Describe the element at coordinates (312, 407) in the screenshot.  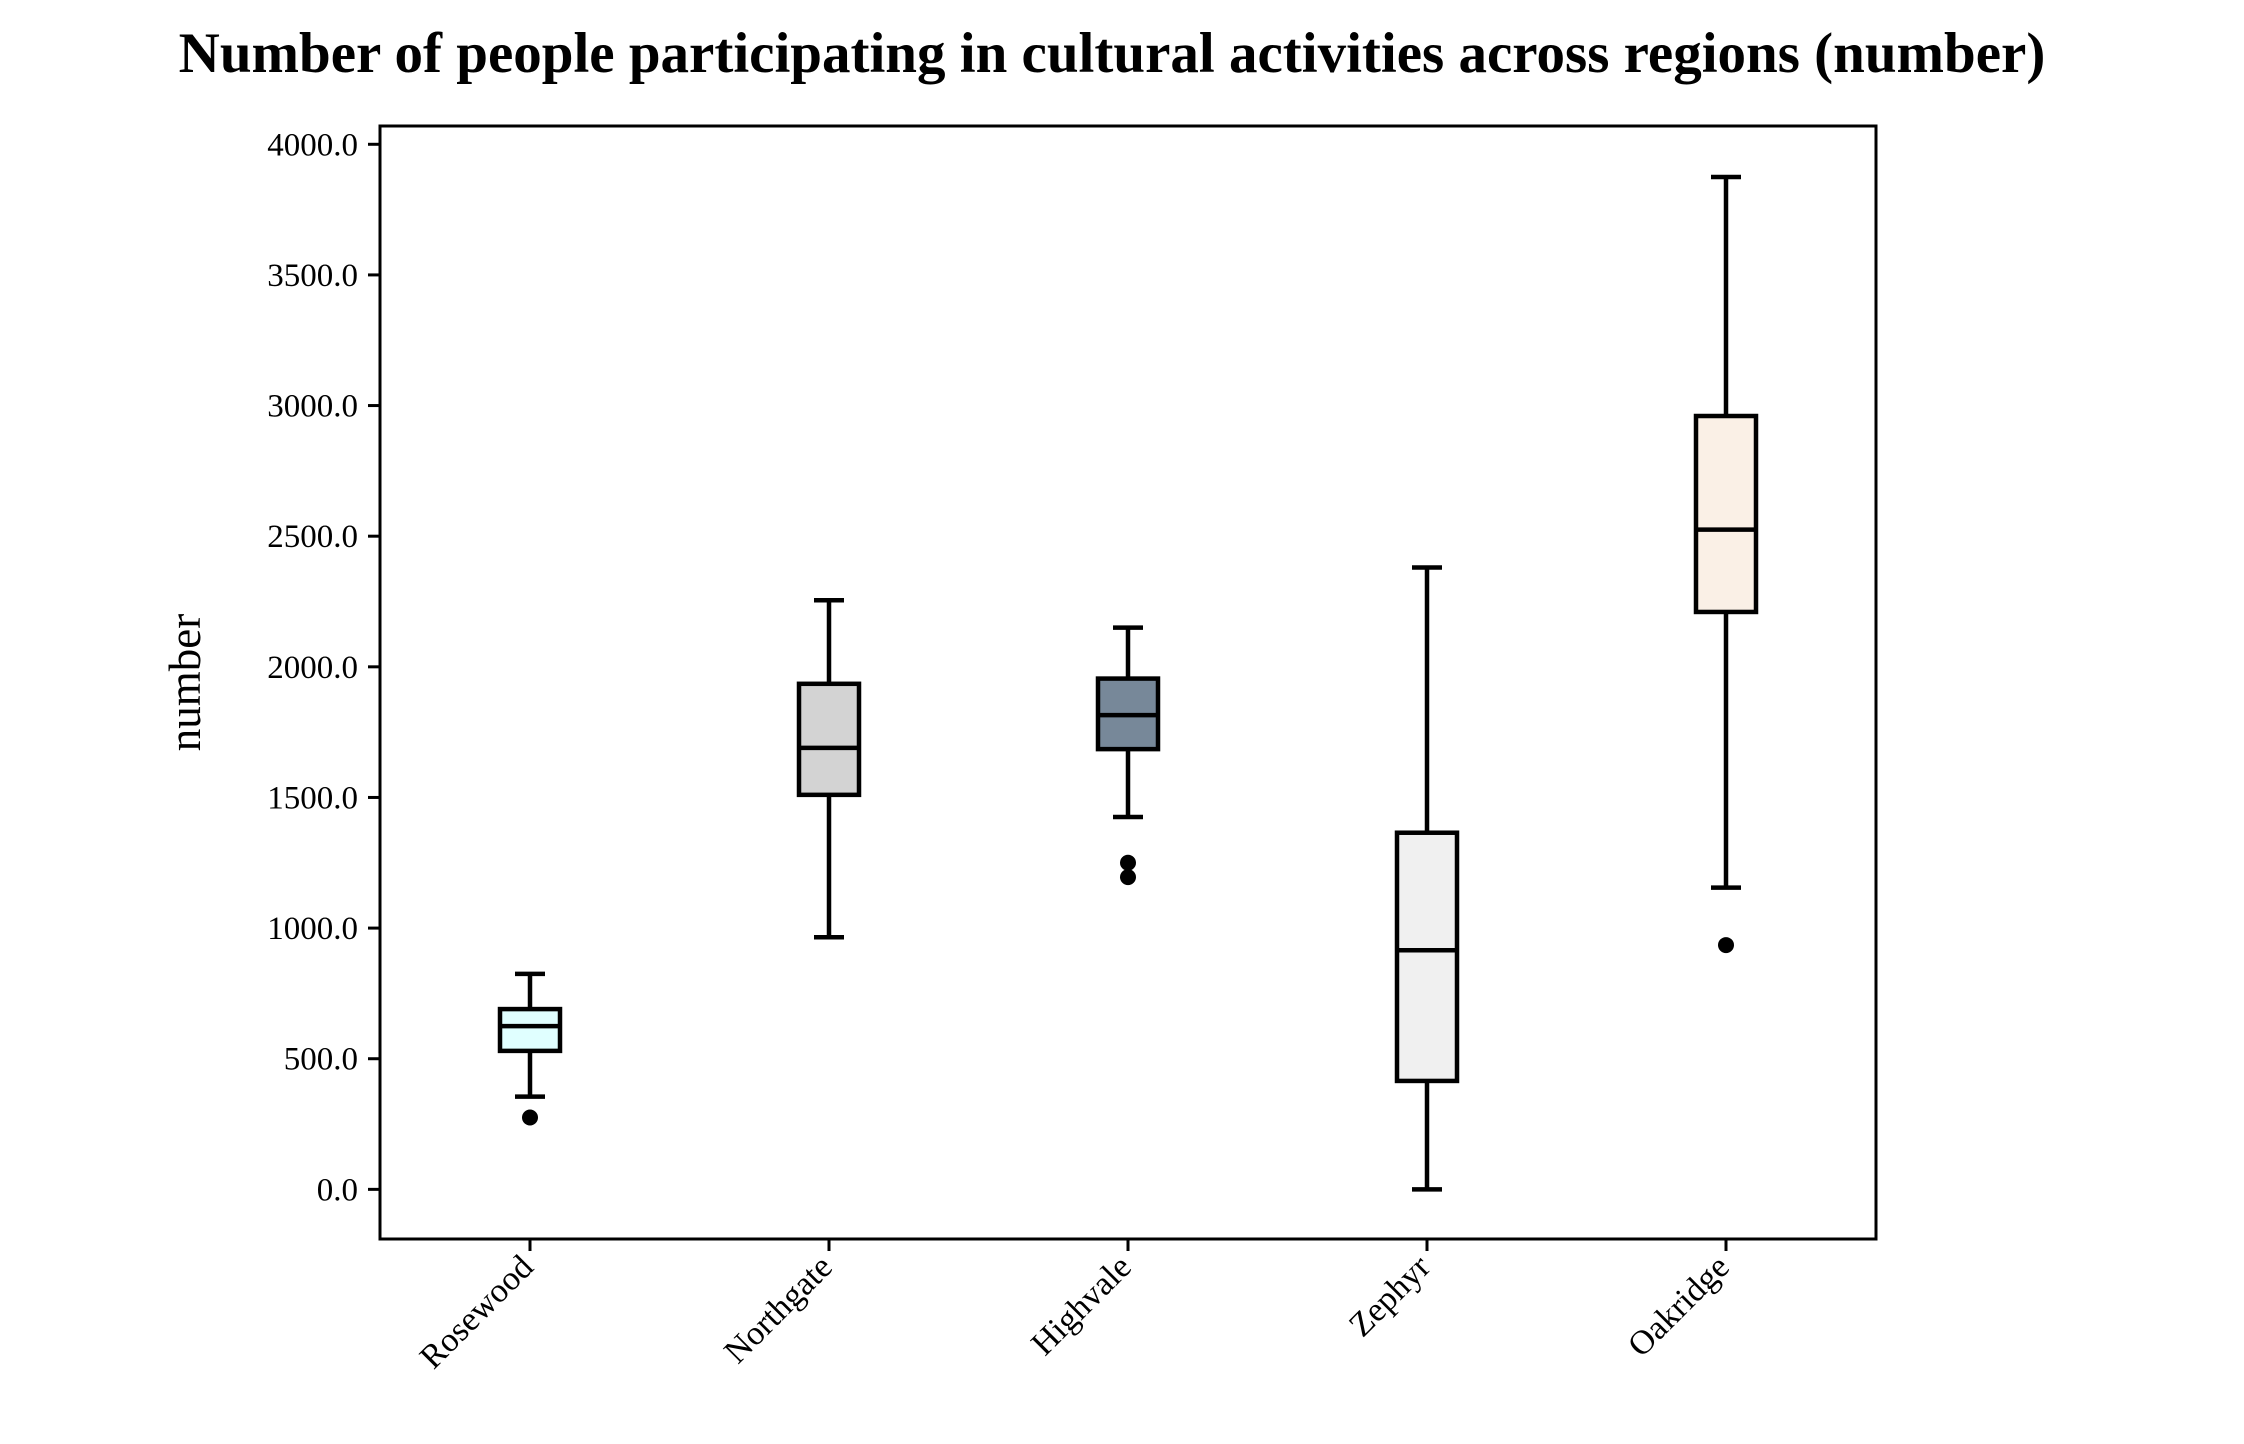
I see `y-tick-label: 3000.0` at that location.